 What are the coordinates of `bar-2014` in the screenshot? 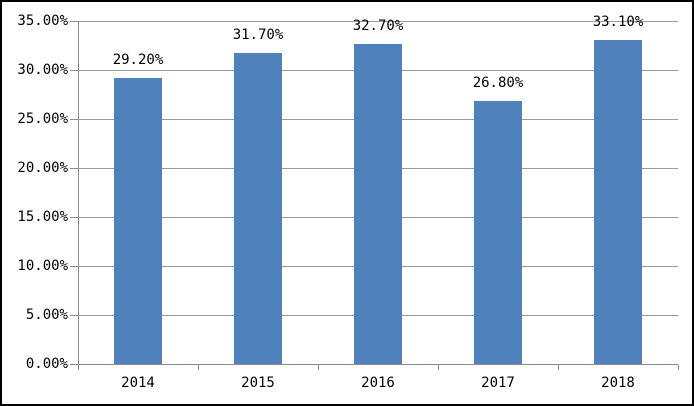 It's located at (138, 220).